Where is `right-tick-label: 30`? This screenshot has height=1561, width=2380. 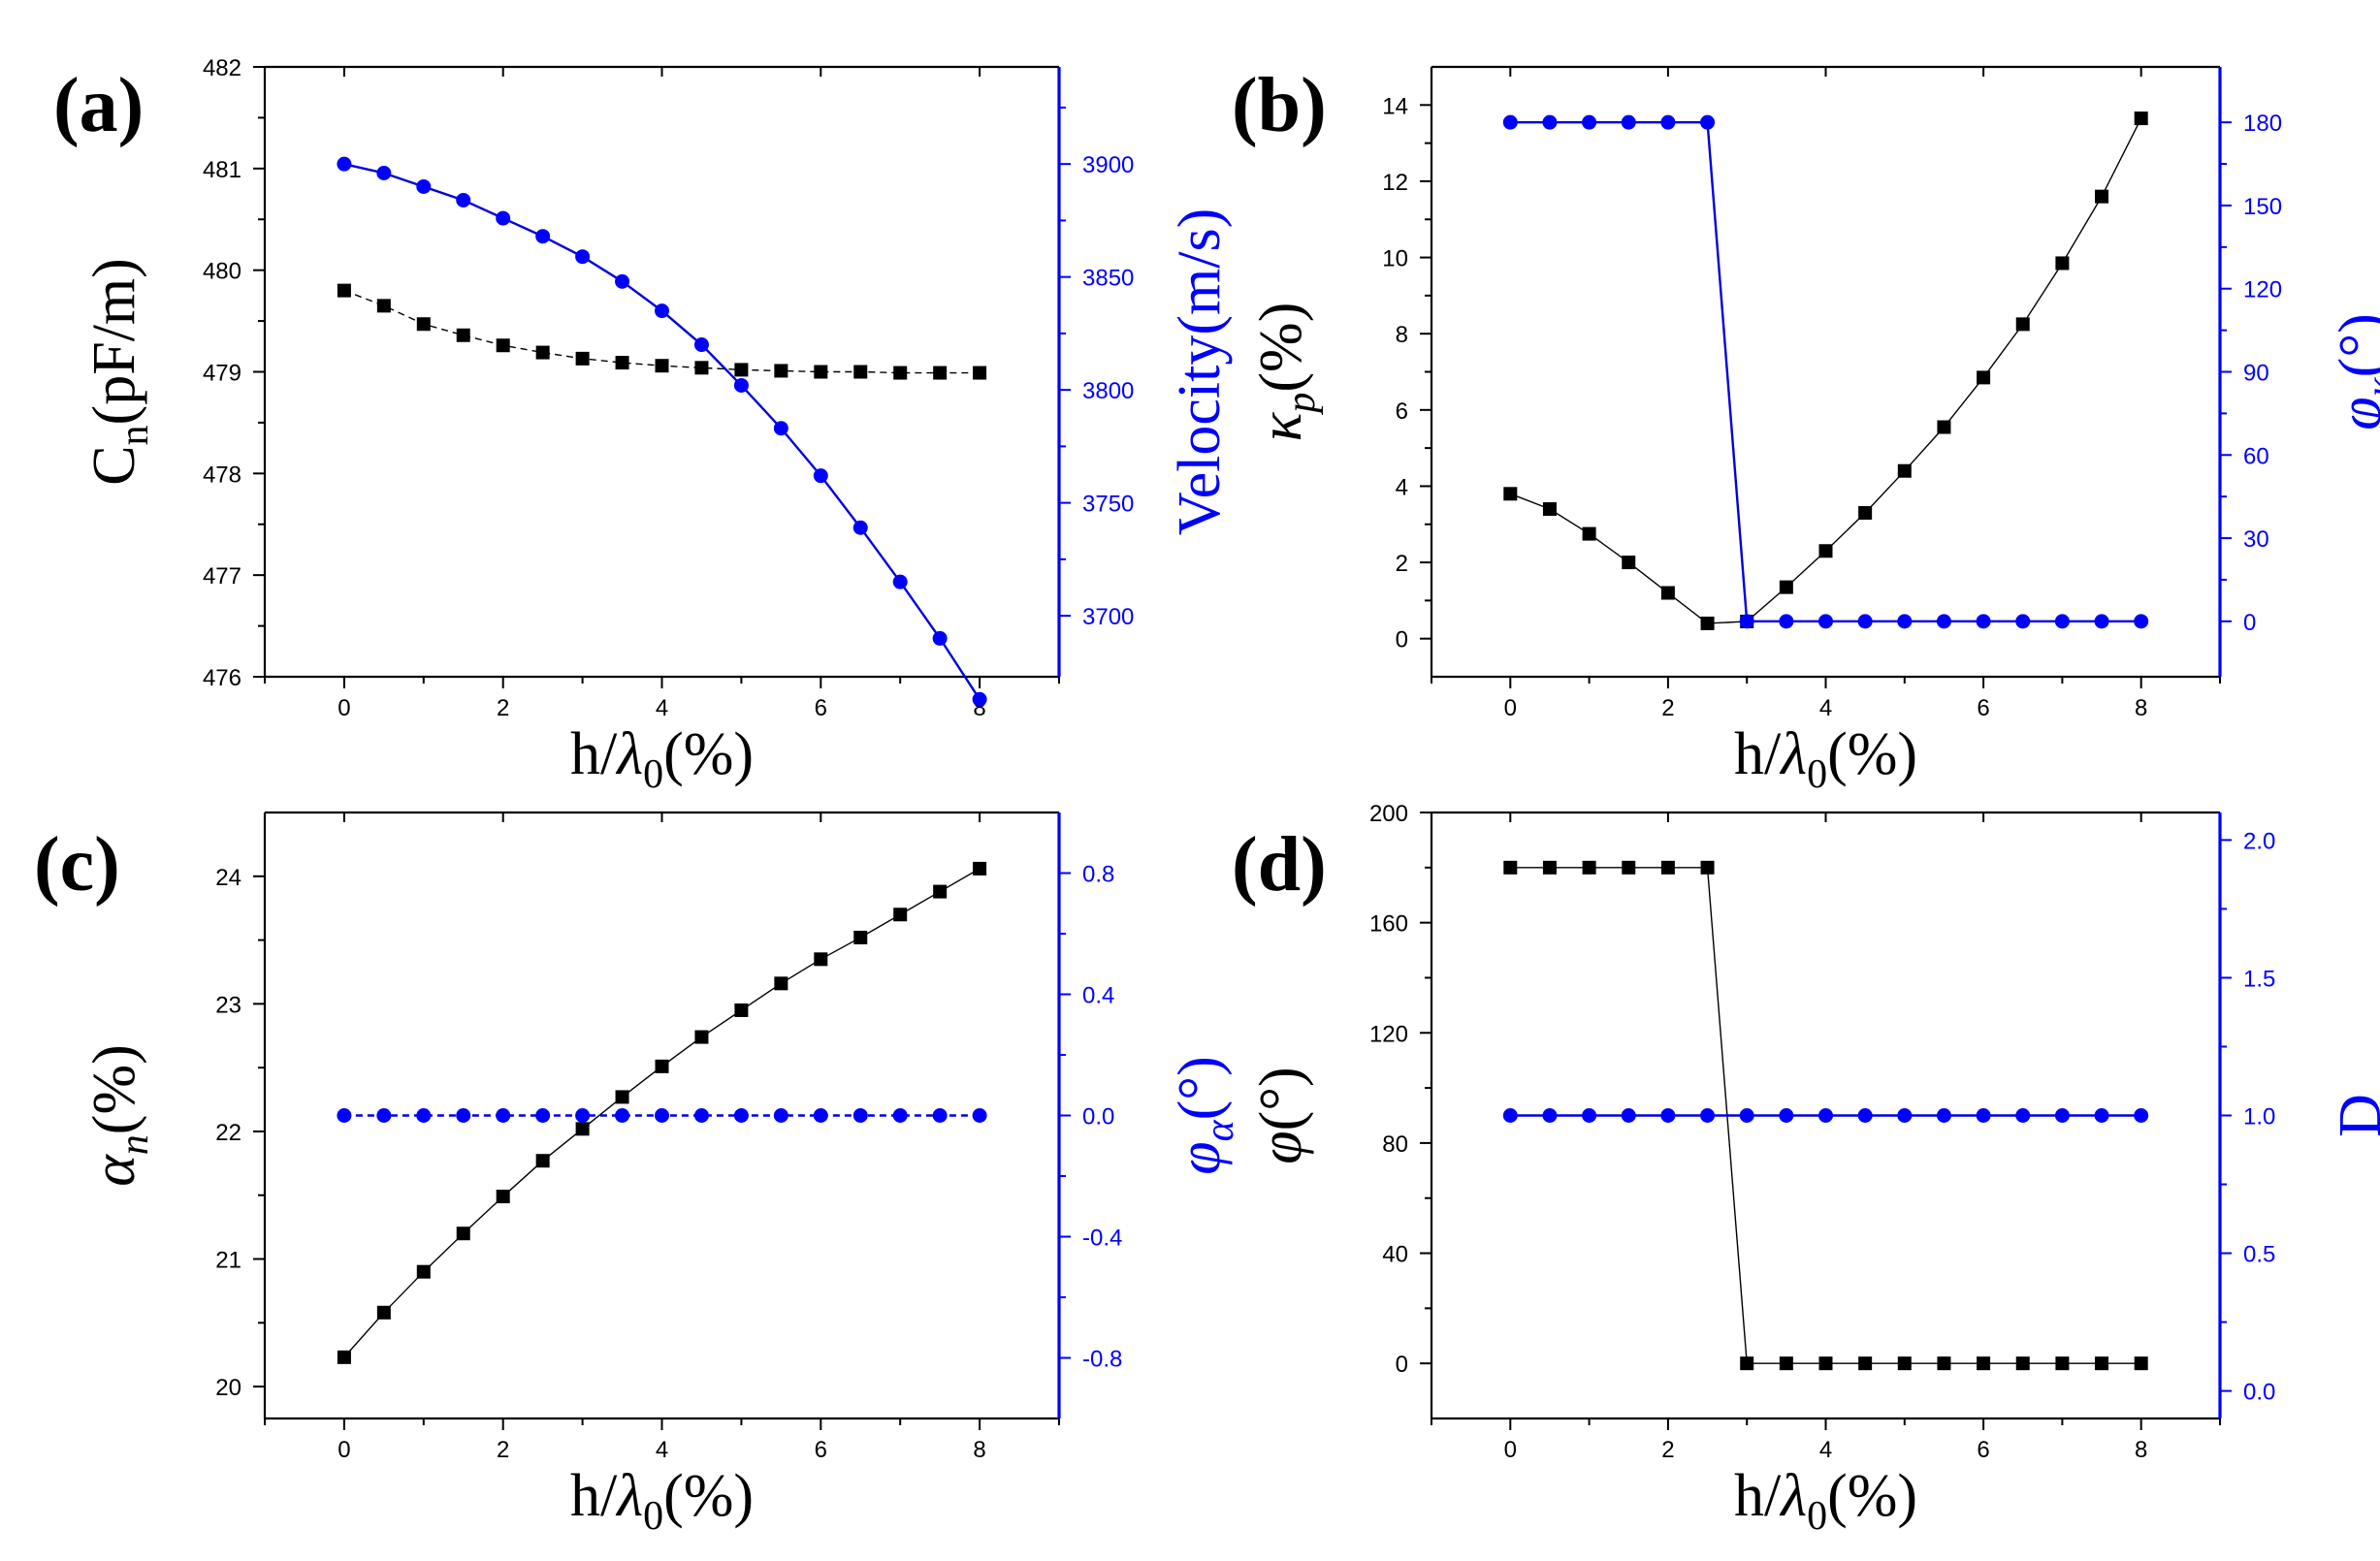 right-tick-label: 30 is located at coordinates (2256, 539).